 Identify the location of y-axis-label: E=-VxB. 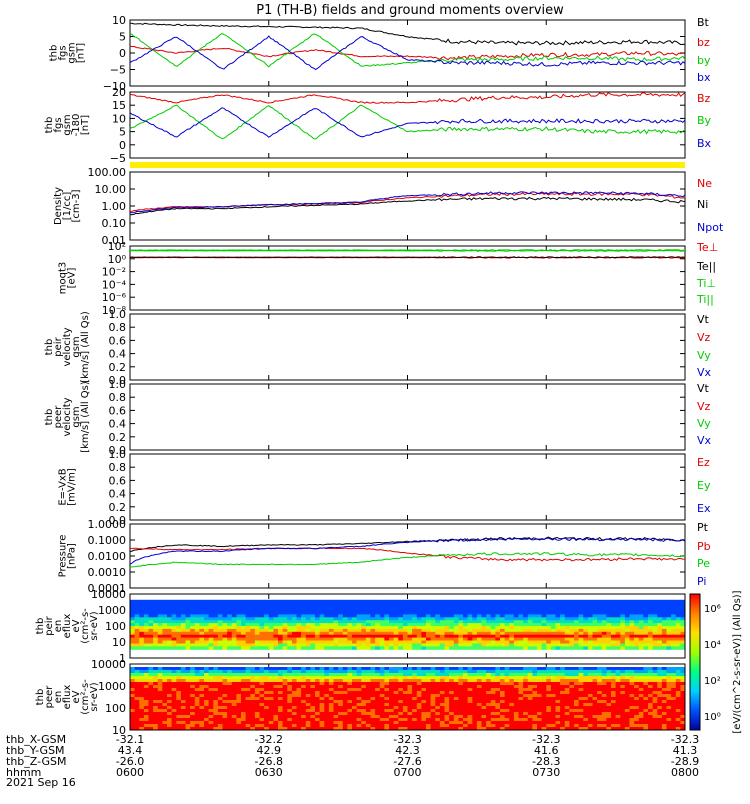
(63, 486).